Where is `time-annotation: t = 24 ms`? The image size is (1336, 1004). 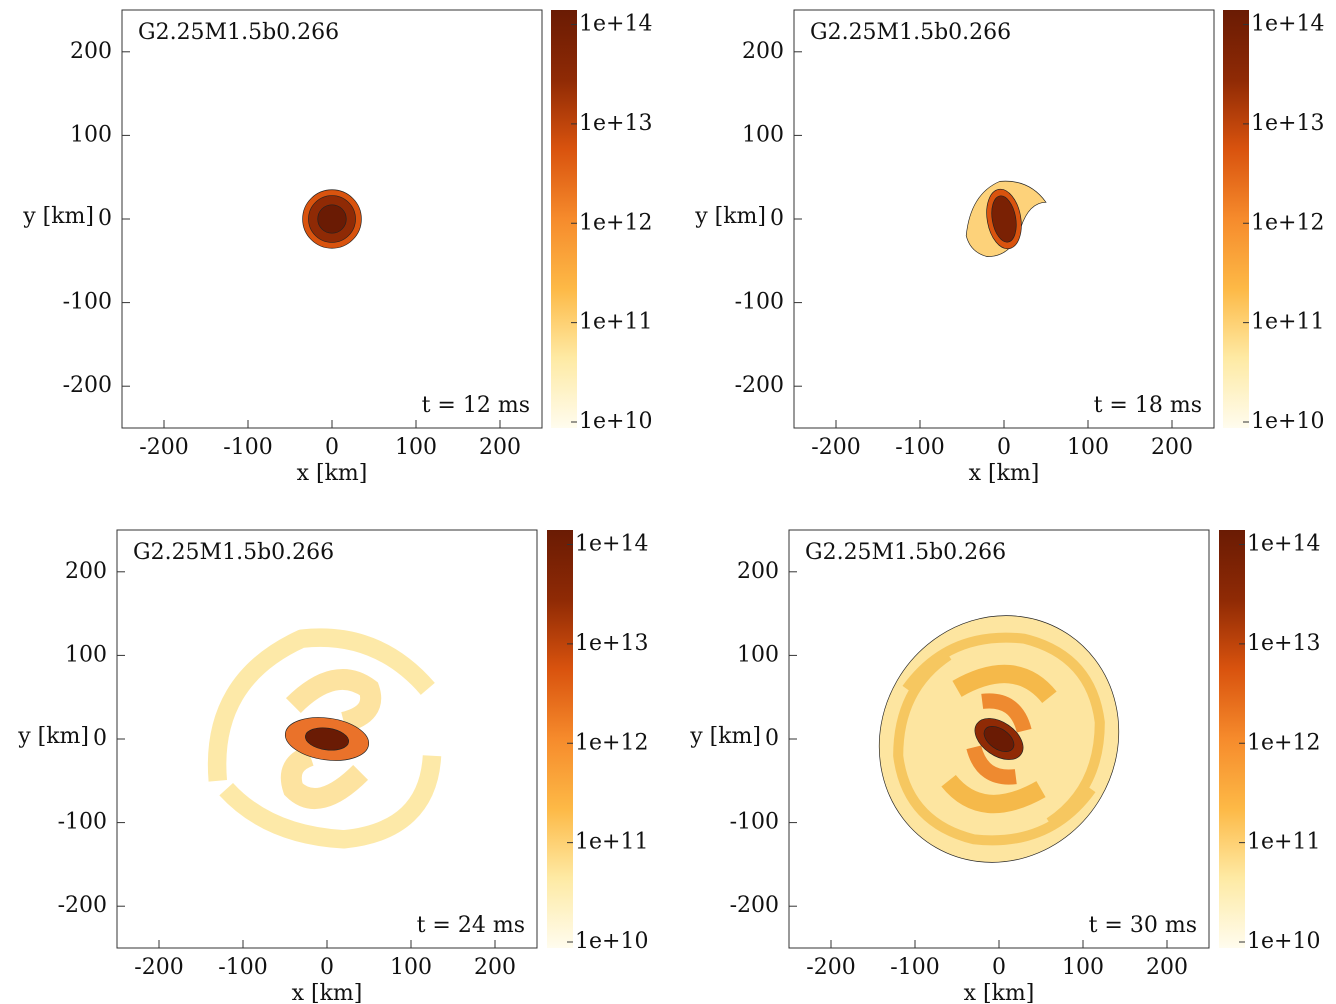
time-annotation: t = 24 ms is located at coordinates (471, 925).